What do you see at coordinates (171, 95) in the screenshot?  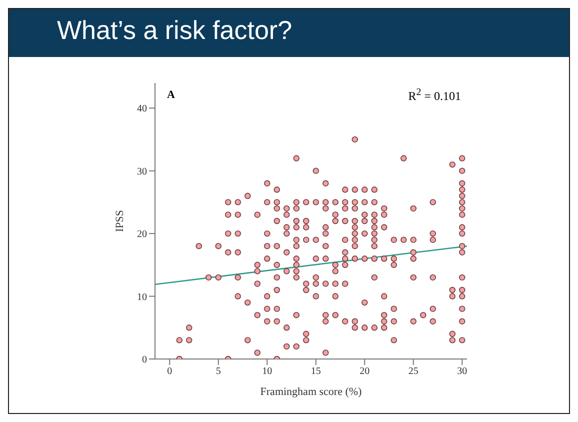 I see `annotation: A` at bounding box center [171, 95].